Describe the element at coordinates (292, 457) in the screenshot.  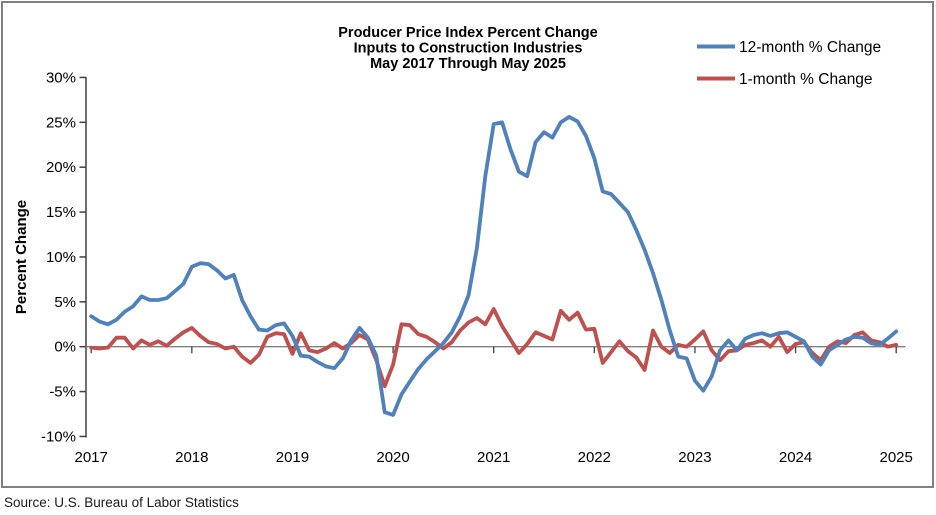
I see `x-tick-label: 2019` at that location.